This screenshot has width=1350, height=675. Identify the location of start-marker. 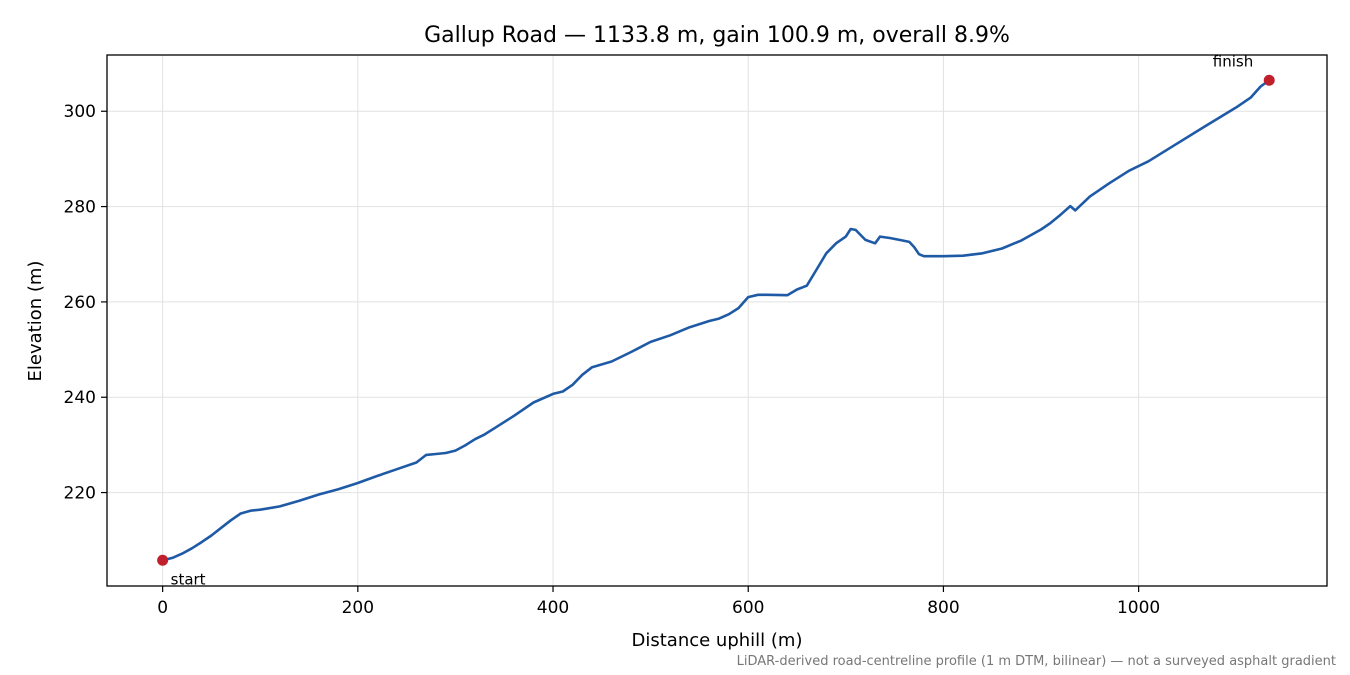
(163, 560).